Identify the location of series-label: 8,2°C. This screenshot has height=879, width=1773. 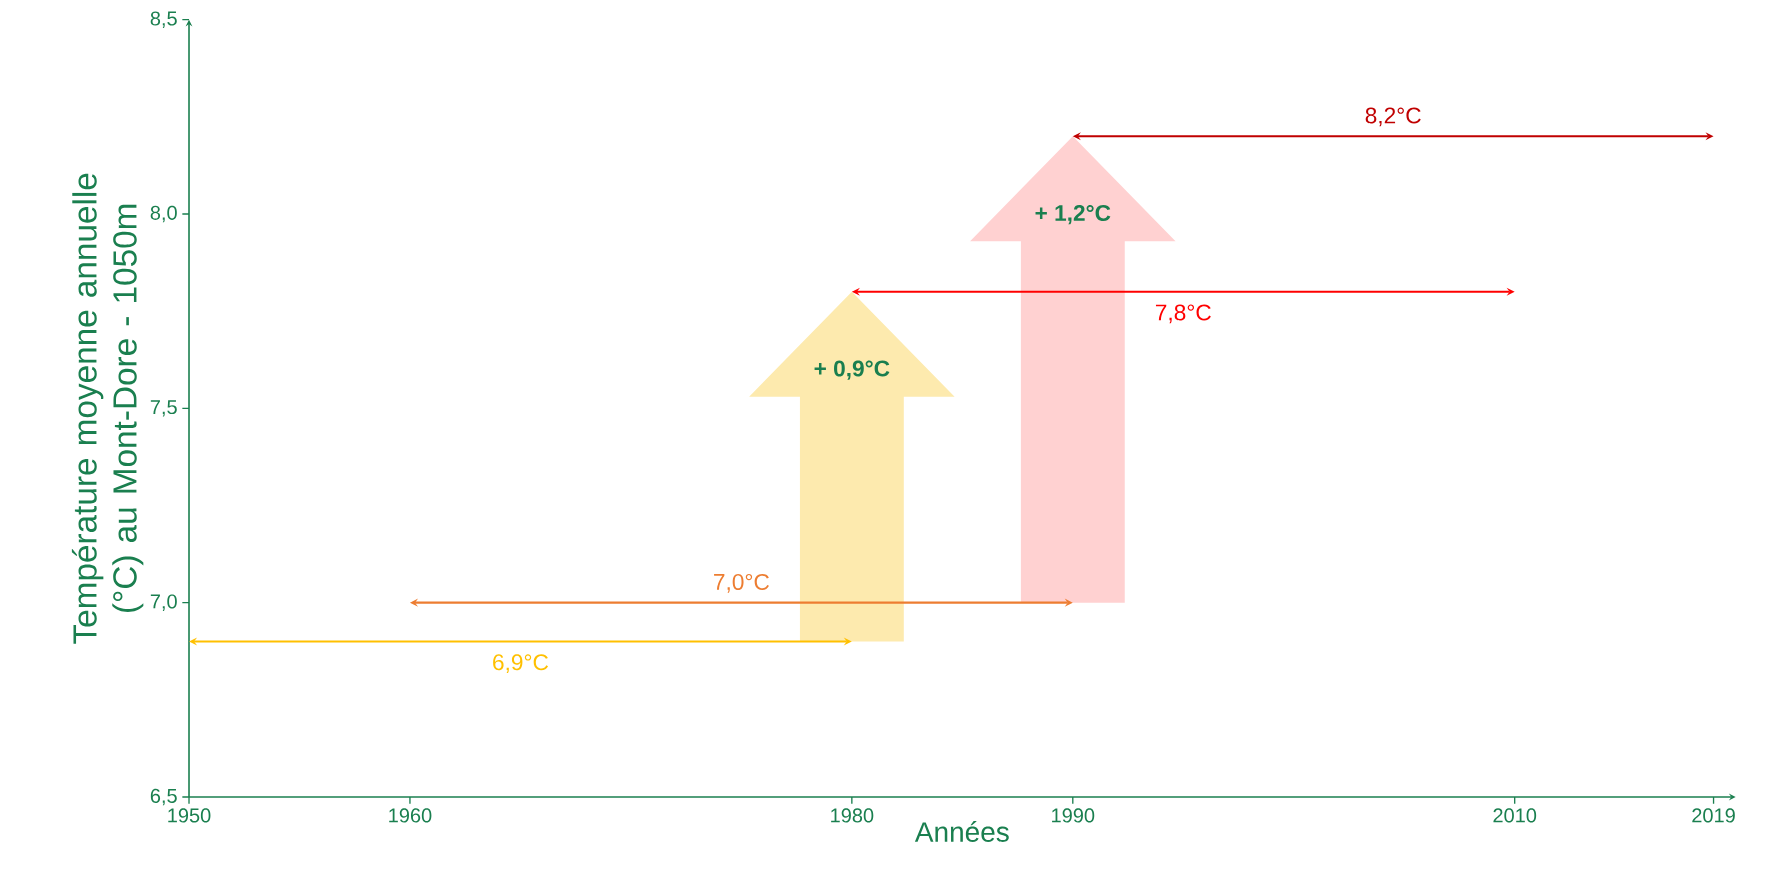
(1393, 117).